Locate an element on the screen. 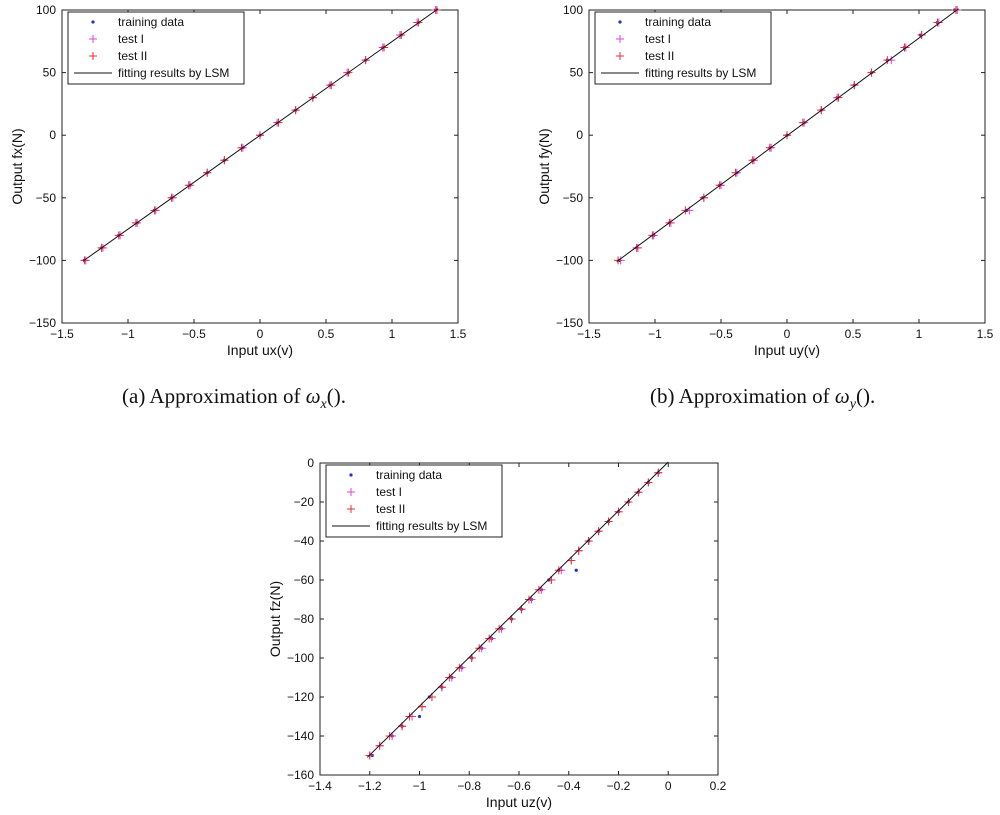  x-axis-label: Input uy(v) is located at coordinates (787, 350).